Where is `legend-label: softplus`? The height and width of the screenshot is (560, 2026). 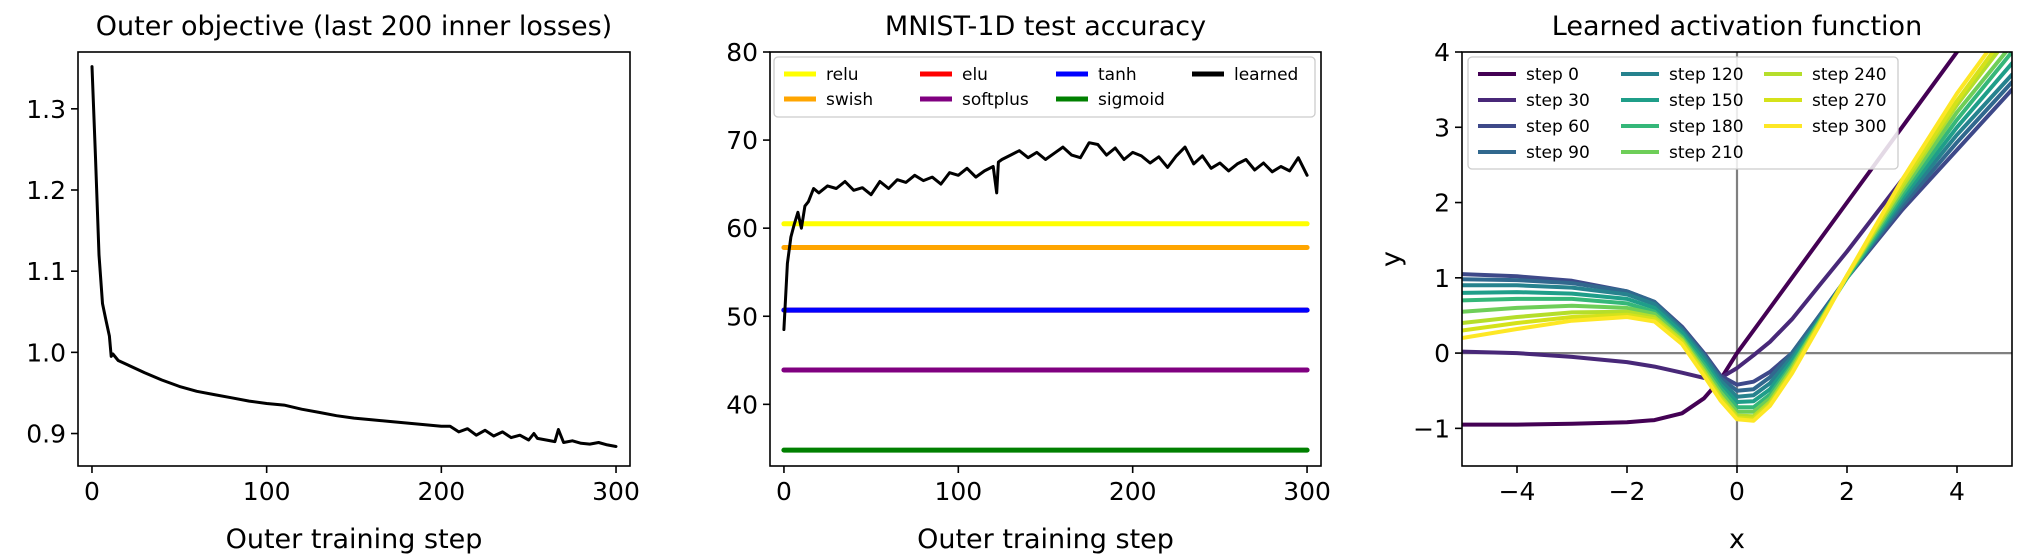
legend-label: softplus is located at coordinates (995, 100).